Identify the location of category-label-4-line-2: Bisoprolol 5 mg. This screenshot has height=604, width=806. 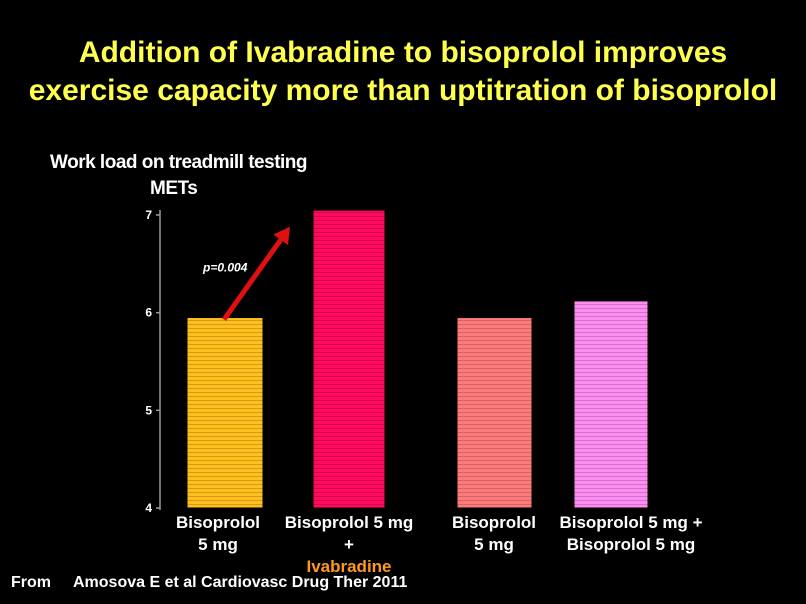
(631, 544).